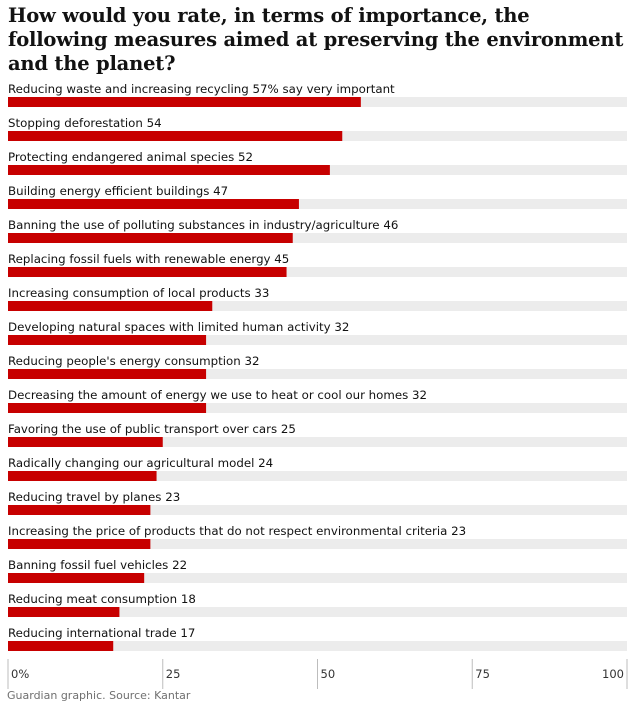 Image resolution: width=635 pixels, height=707 pixels. Describe the element at coordinates (390, 225) in the screenshot. I see `value-label: 46` at that location.